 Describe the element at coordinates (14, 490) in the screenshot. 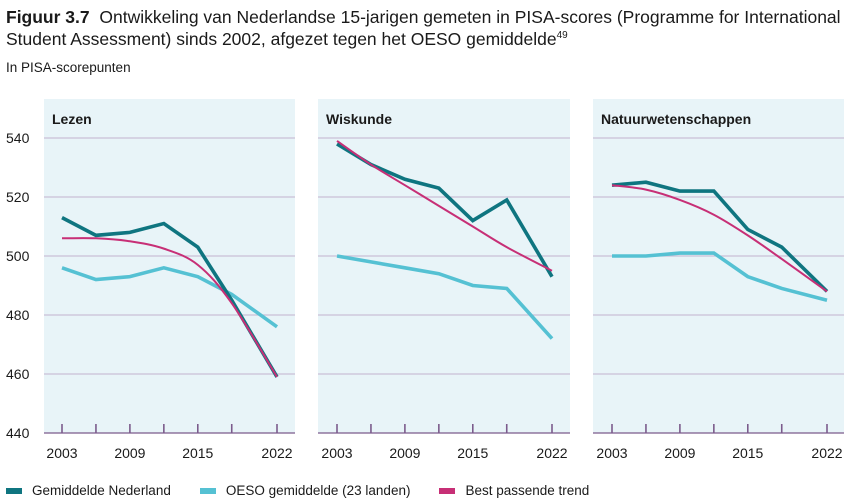

I see `legend-swatch-nl` at that location.